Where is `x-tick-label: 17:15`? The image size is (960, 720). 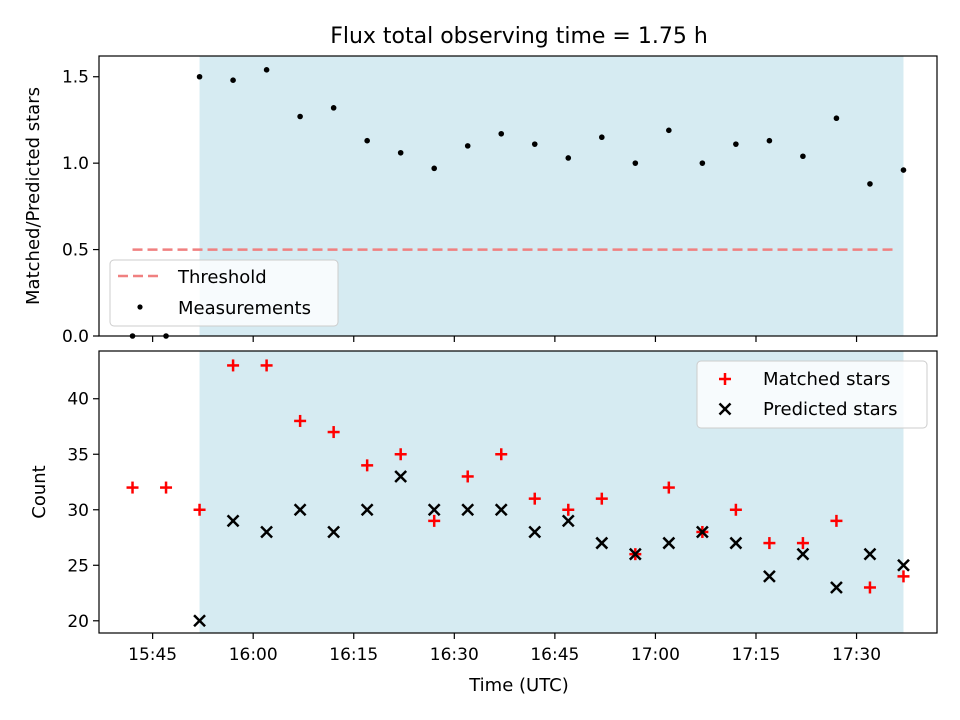 x-tick-label: 17:15 is located at coordinates (755, 655).